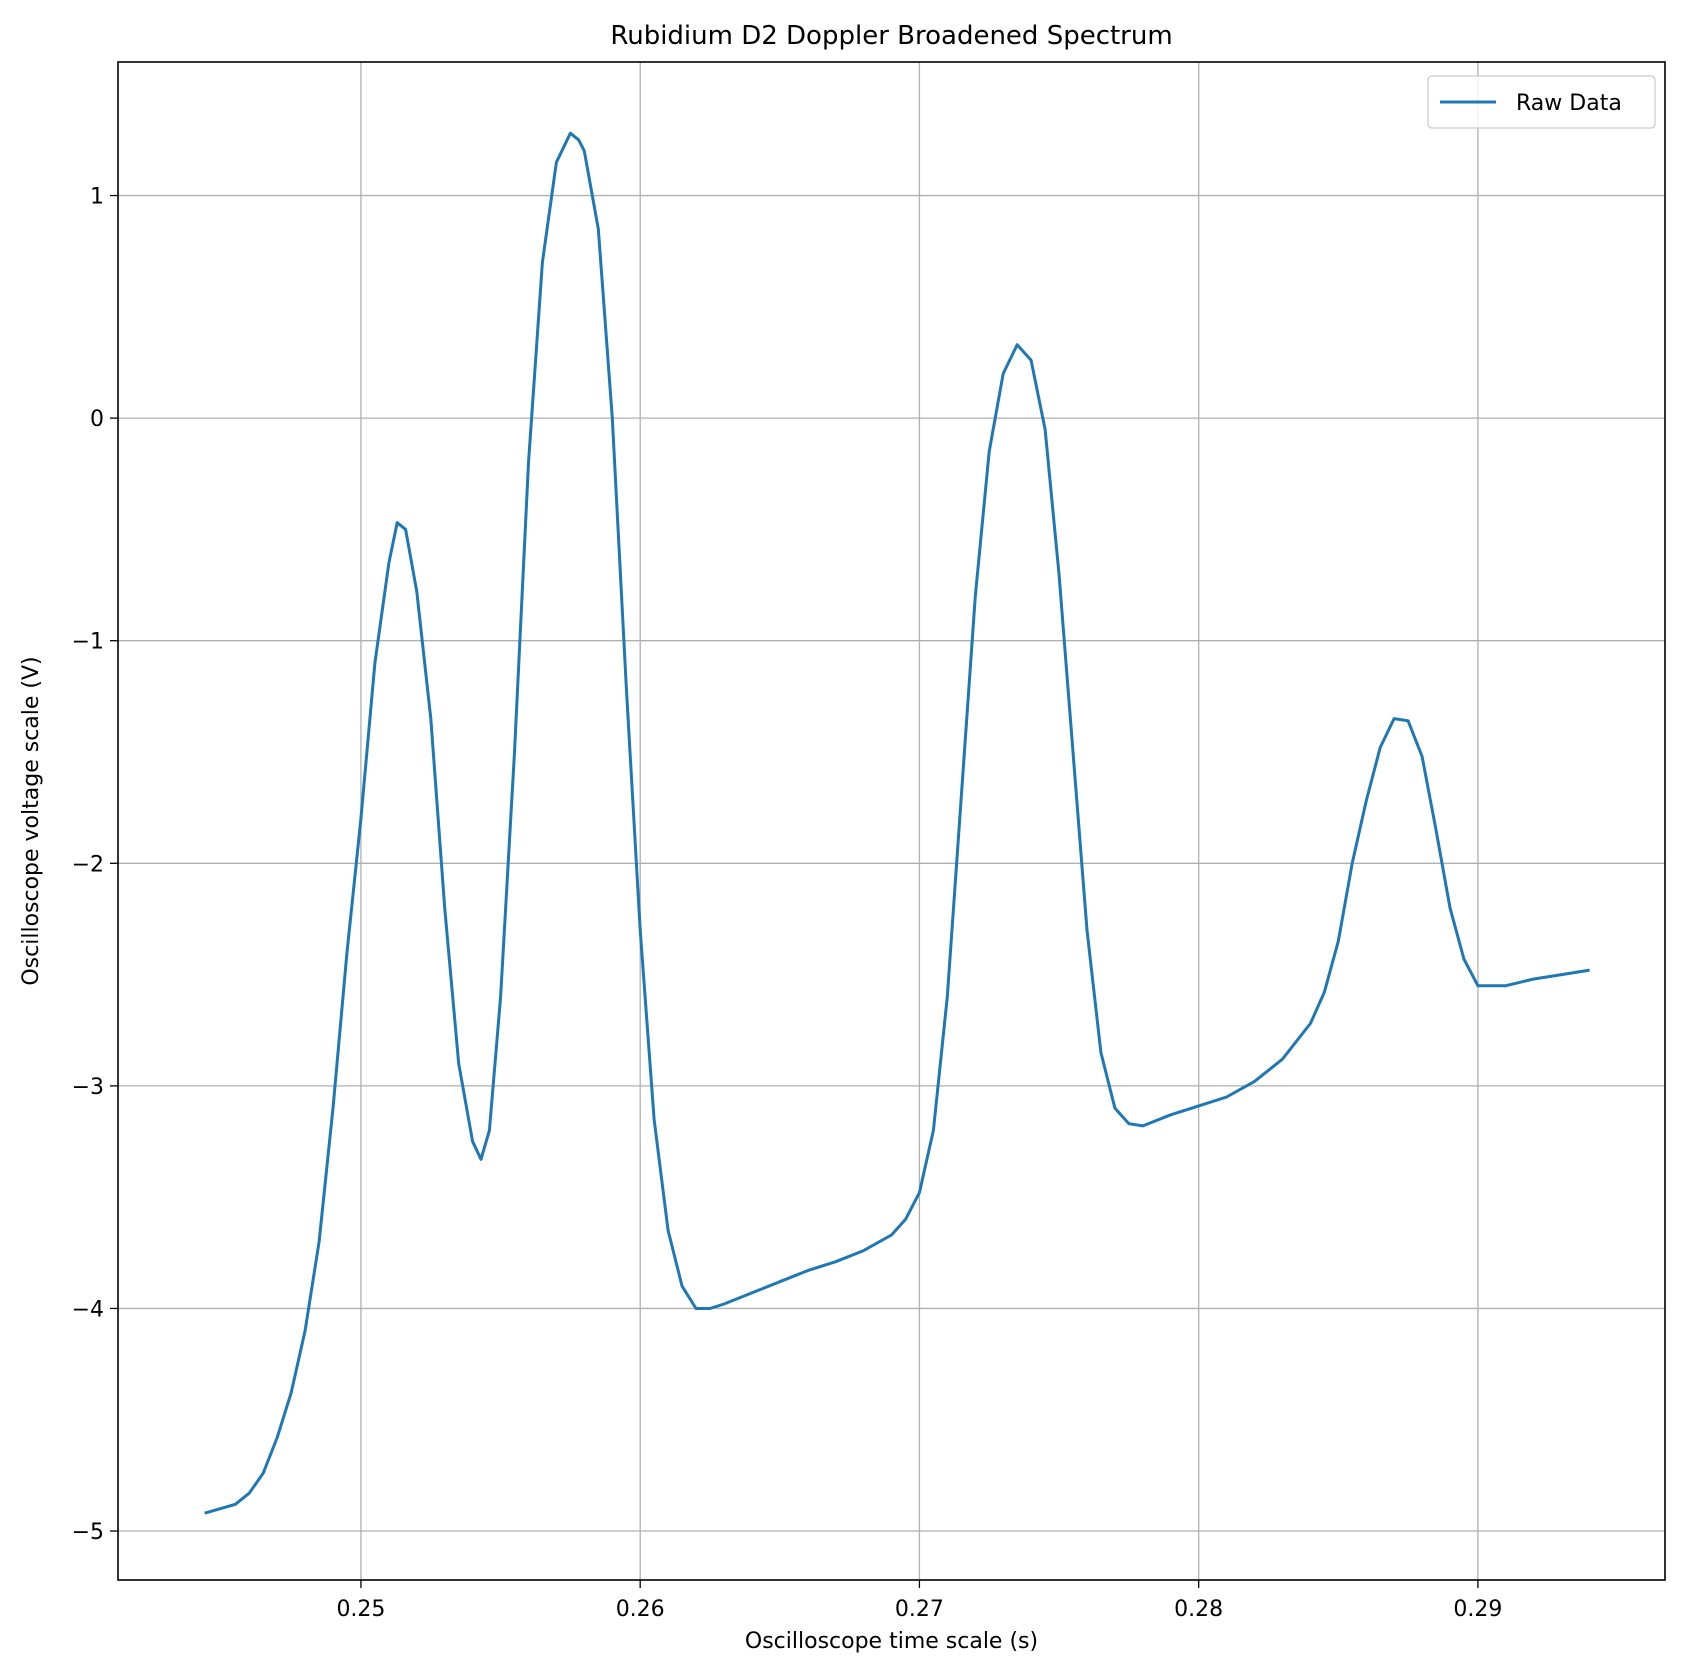  What do you see at coordinates (88, 642) in the screenshot?
I see `y-tick-label: −1` at bounding box center [88, 642].